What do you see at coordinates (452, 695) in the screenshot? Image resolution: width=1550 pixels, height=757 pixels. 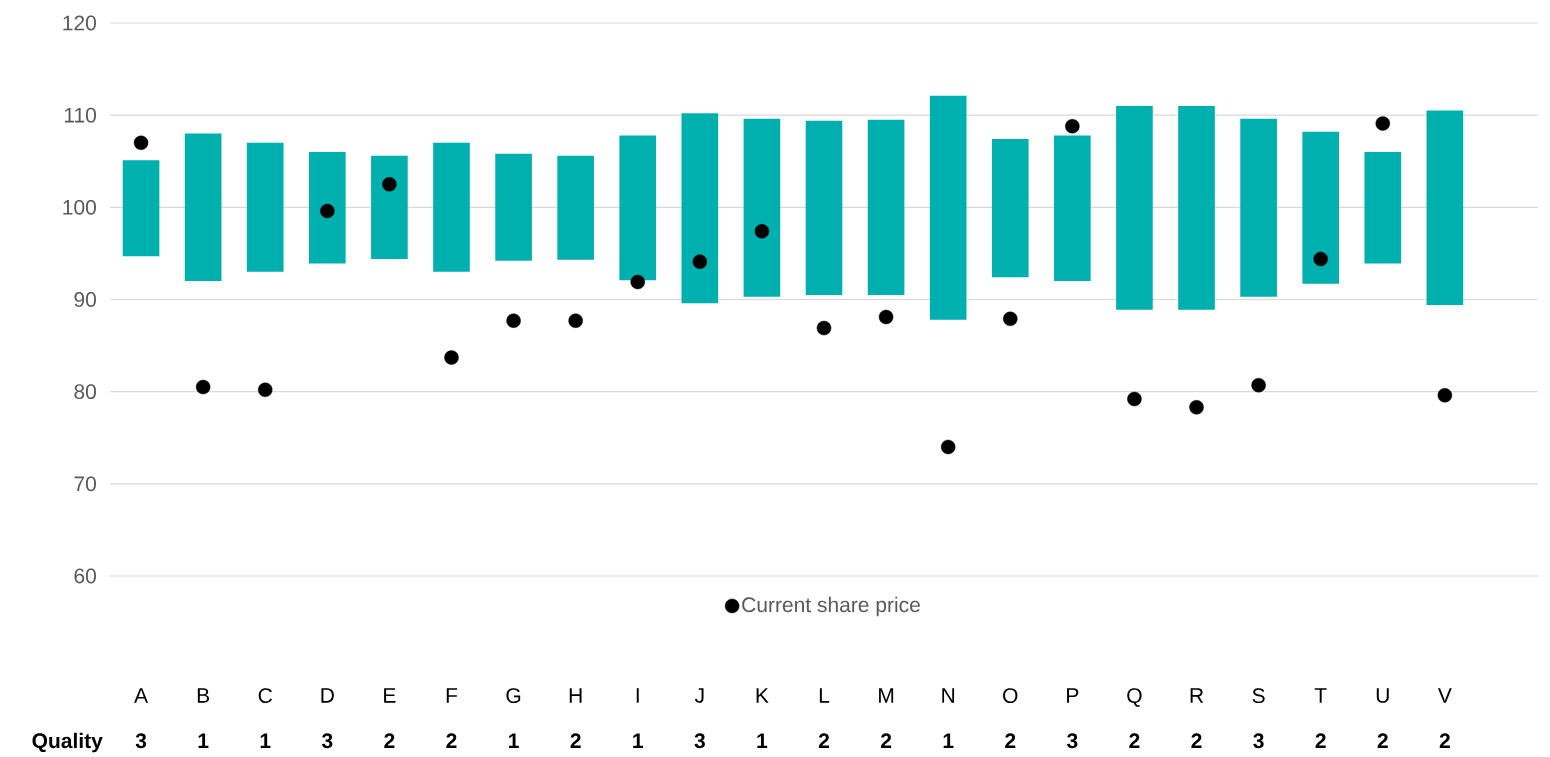 I see `x-tick-label: F` at bounding box center [452, 695].